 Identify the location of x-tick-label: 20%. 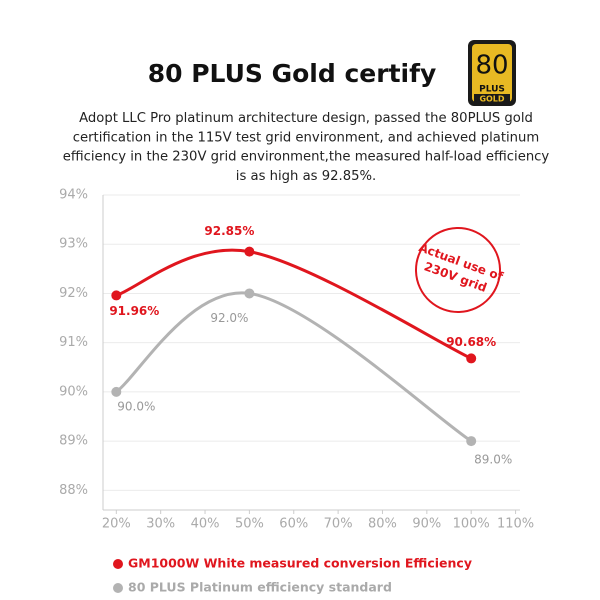
(116, 524).